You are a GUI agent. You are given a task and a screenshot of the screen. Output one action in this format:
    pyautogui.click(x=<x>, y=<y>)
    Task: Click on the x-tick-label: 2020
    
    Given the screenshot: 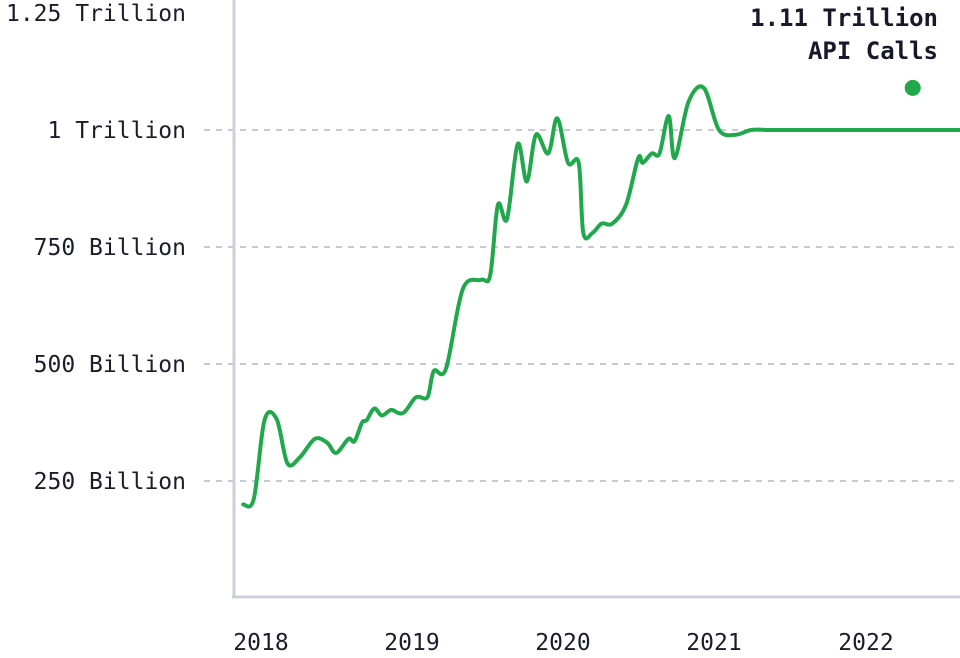 What is the action you would take?
    pyautogui.click(x=562, y=643)
    